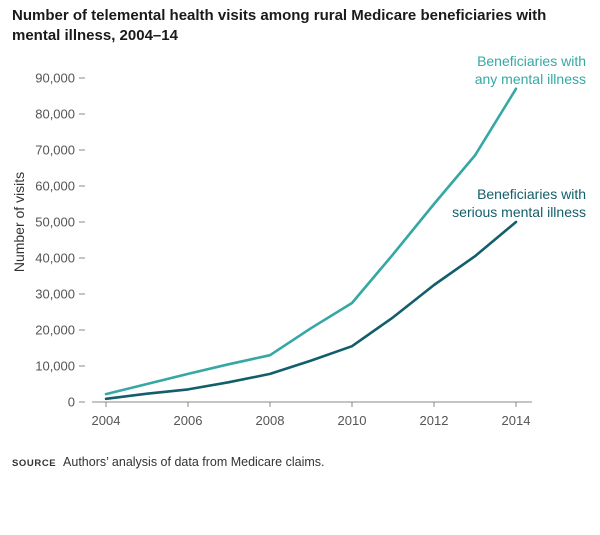 The image size is (600, 535). I want to click on x-tick-label: 2006, so click(188, 420).